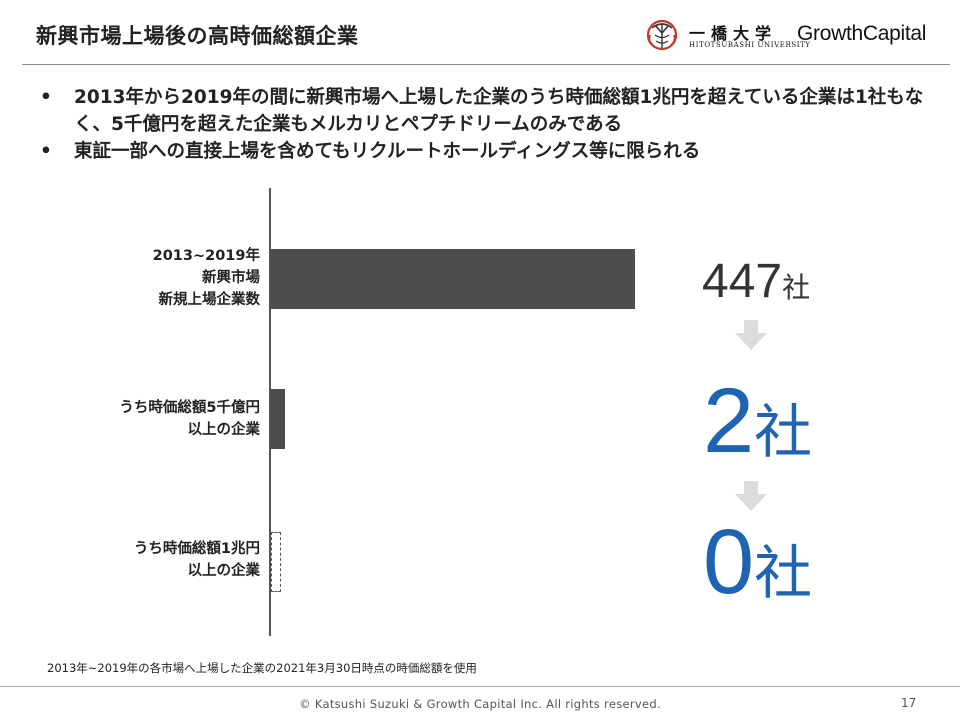 The image size is (960, 720). What do you see at coordinates (742, 281) in the screenshot?
I see `value-number: 447` at bounding box center [742, 281].